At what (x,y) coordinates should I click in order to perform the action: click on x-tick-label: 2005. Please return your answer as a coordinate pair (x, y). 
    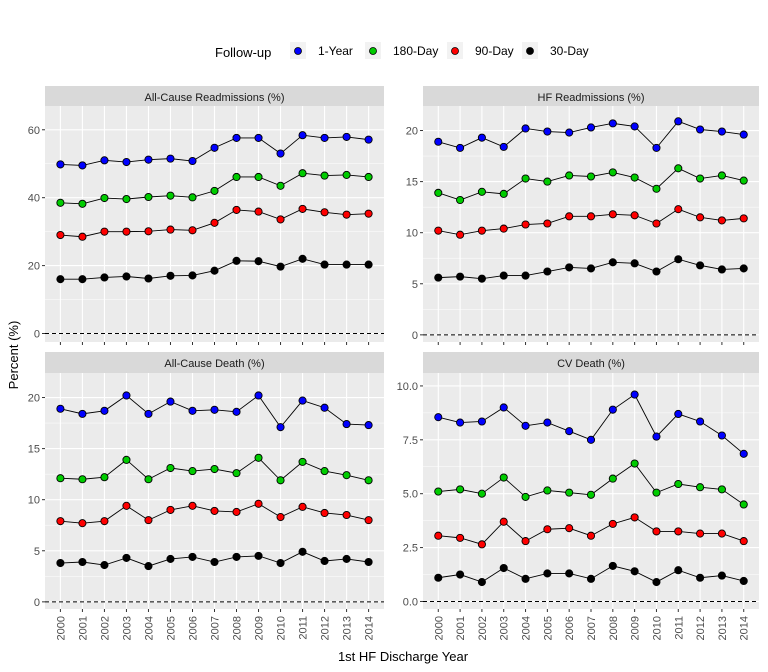
    Looking at the image, I should click on (548, 628).